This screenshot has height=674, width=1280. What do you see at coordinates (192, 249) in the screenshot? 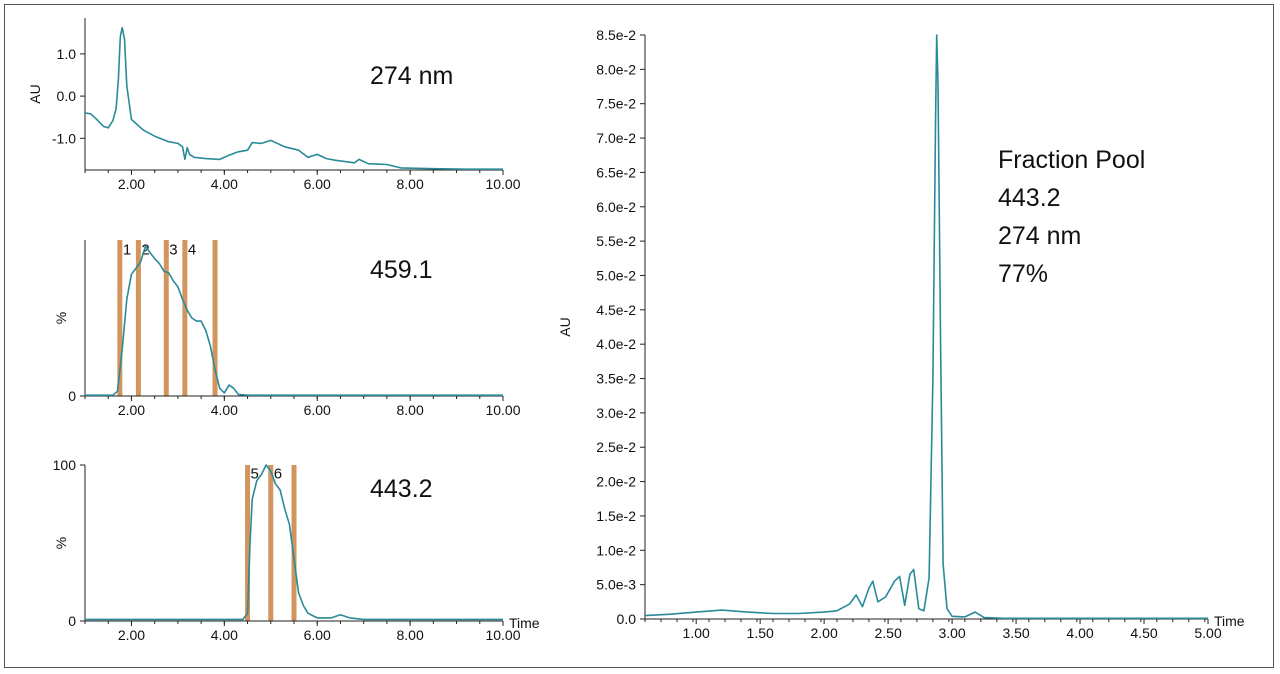
I see `fraction-label: 4` at bounding box center [192, 249].